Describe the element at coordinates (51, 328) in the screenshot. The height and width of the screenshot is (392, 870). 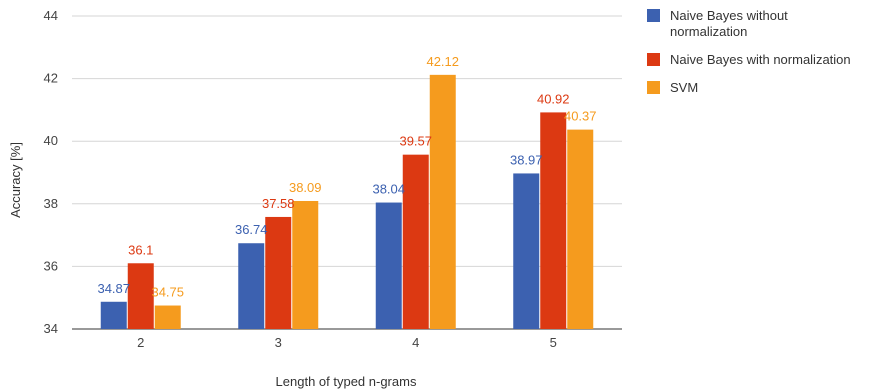
I see `y-tick-label: 34` at that location.